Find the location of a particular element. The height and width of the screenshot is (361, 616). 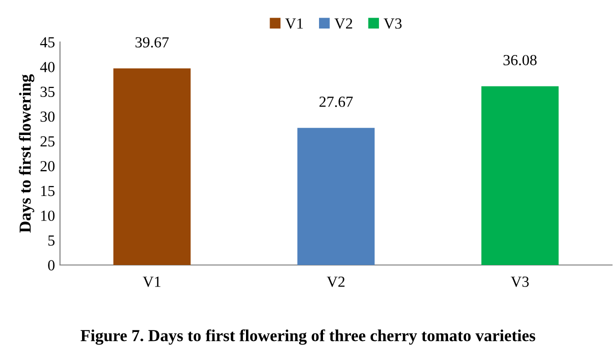

text: Figure 7. Days to first flowering of three cherry tomato varieties is located at coordinates (308, 337).